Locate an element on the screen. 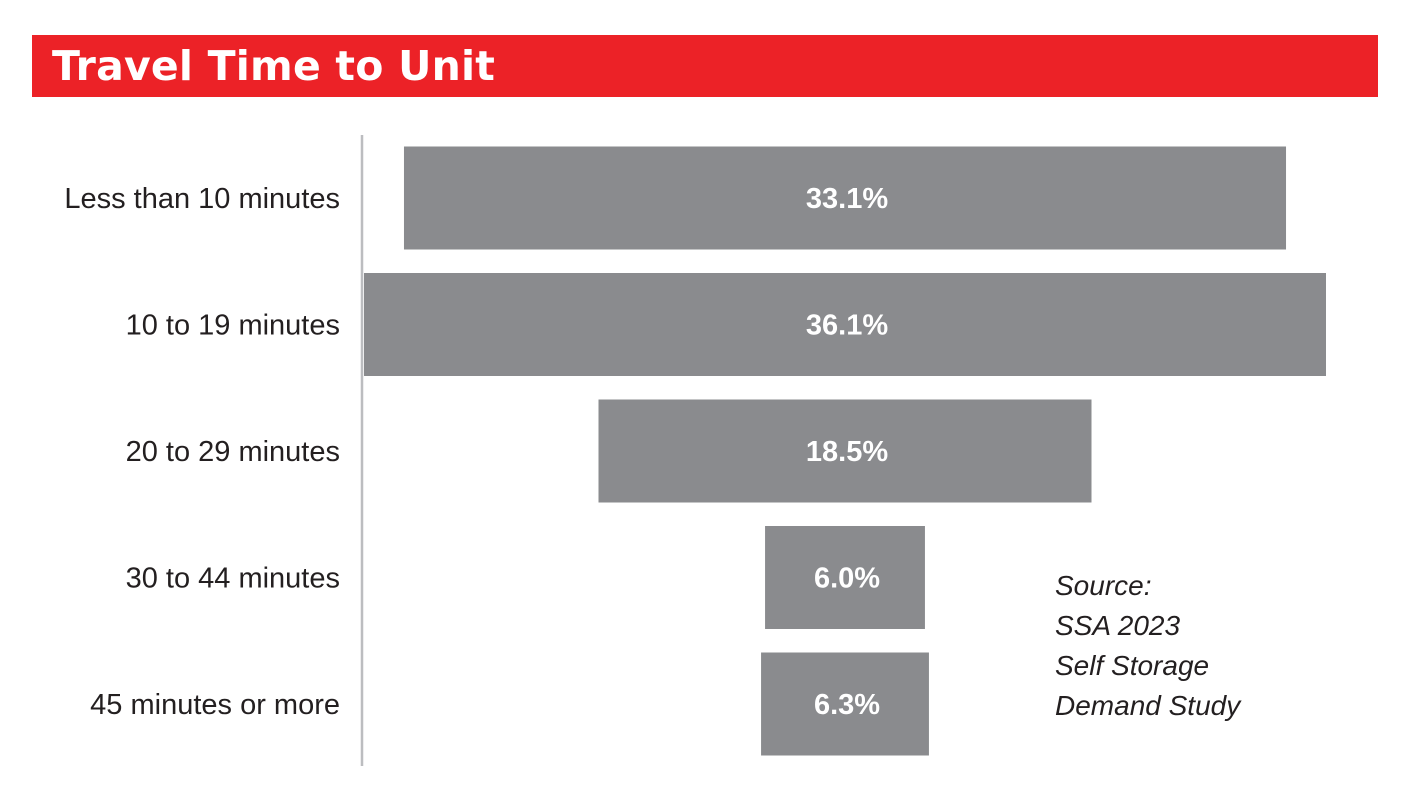 This screenshot has height=792, width=1408. bar-value-label: 33.1% is located at coordinates (847, 199).